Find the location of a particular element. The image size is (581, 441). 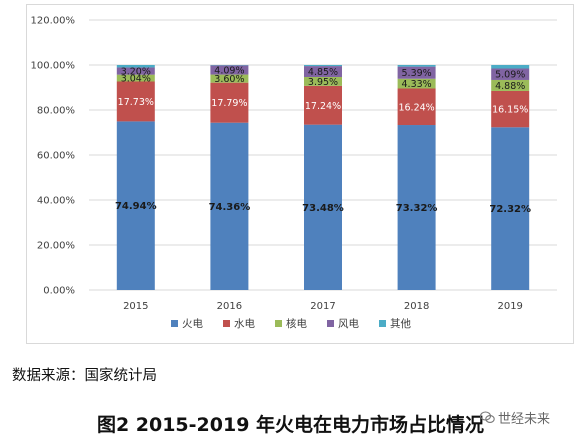

data-label: 72.32% is located at coordinates (510, 209).